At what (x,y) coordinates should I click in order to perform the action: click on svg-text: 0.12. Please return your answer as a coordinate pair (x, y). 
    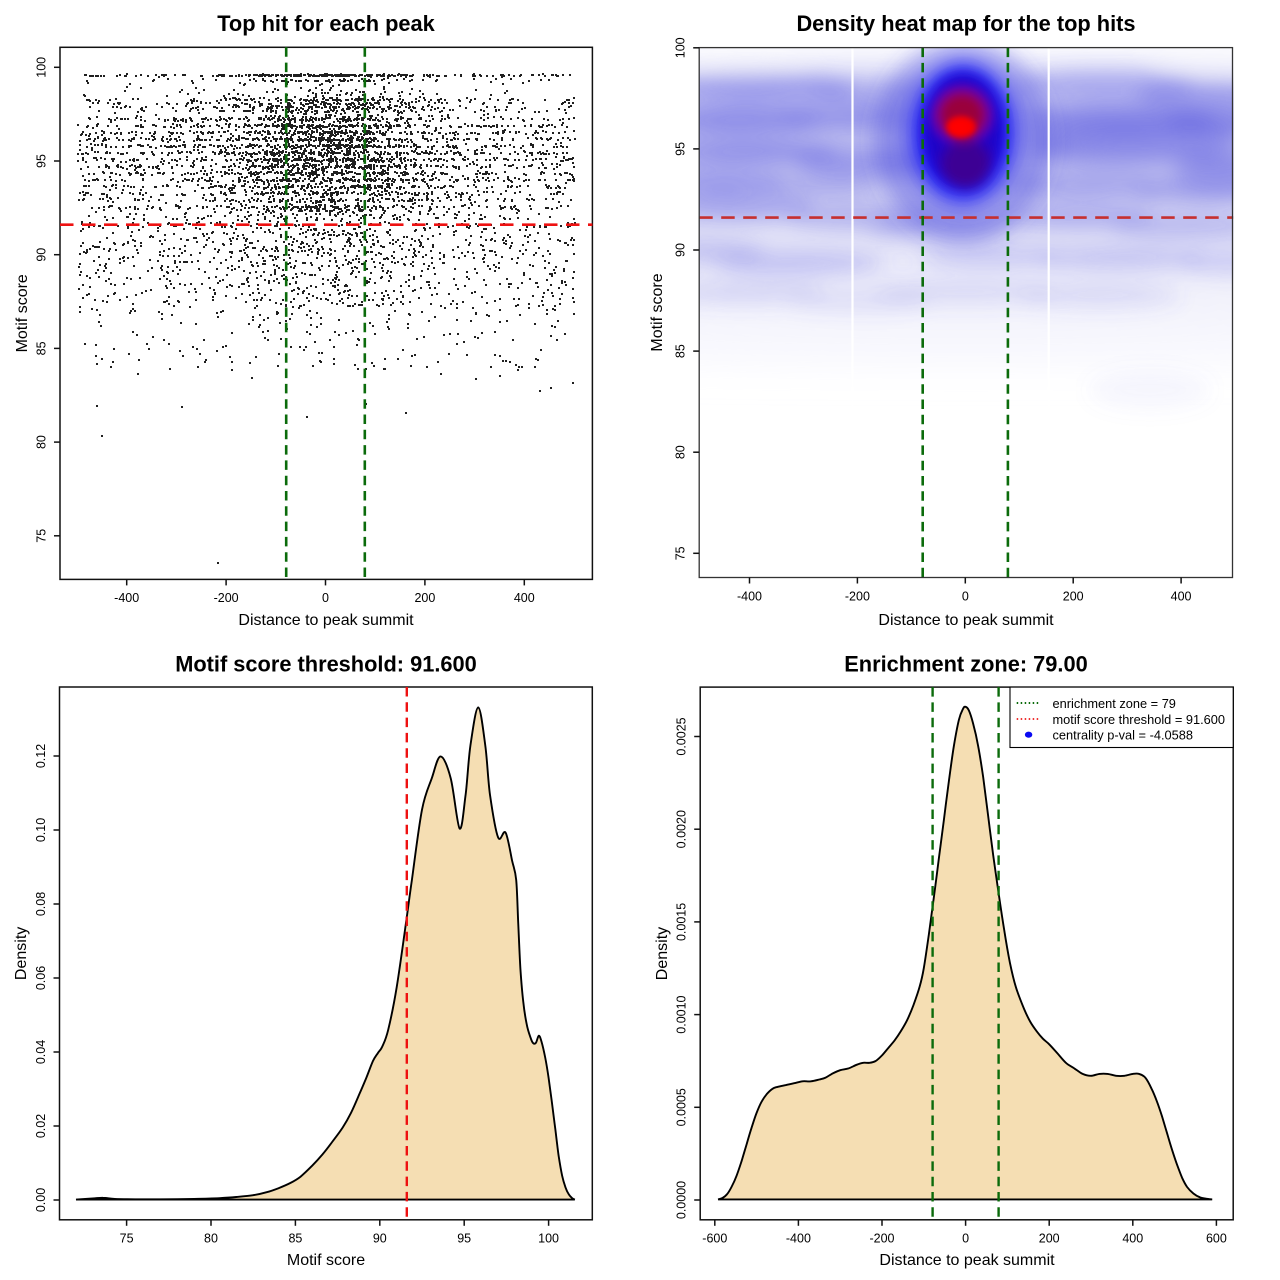
    Looking at the image, I should click on (41, 756).